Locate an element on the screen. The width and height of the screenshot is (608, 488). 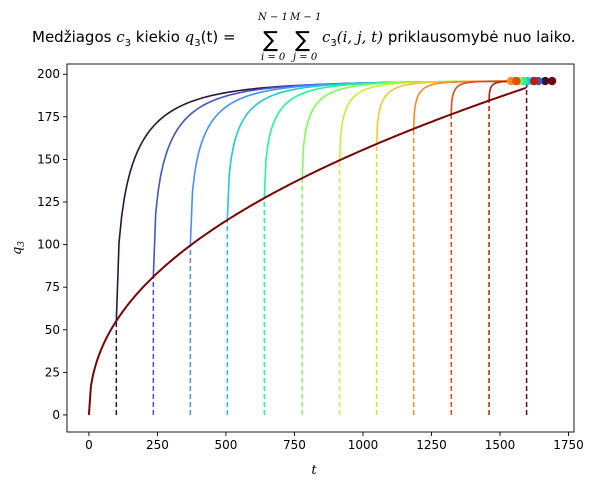
y-tick-label-0: 0 is located at coordinates (56, 415).